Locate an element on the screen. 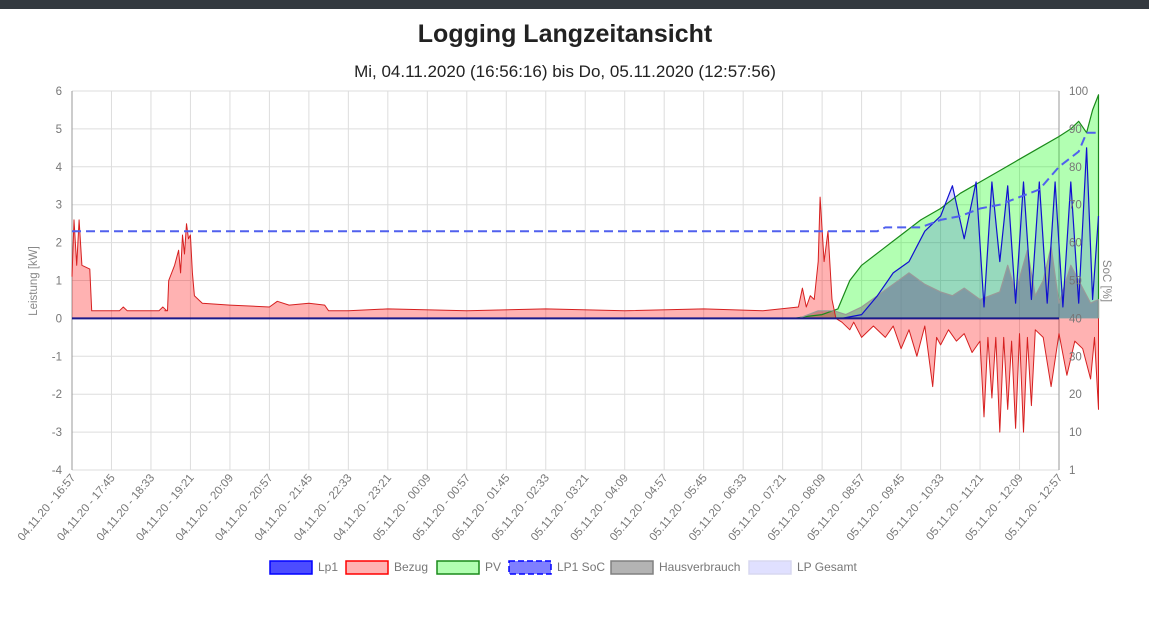 This screenshot has height=623, width=1149. legend-label: LP Gesamt is located at coordinates (827, 567).